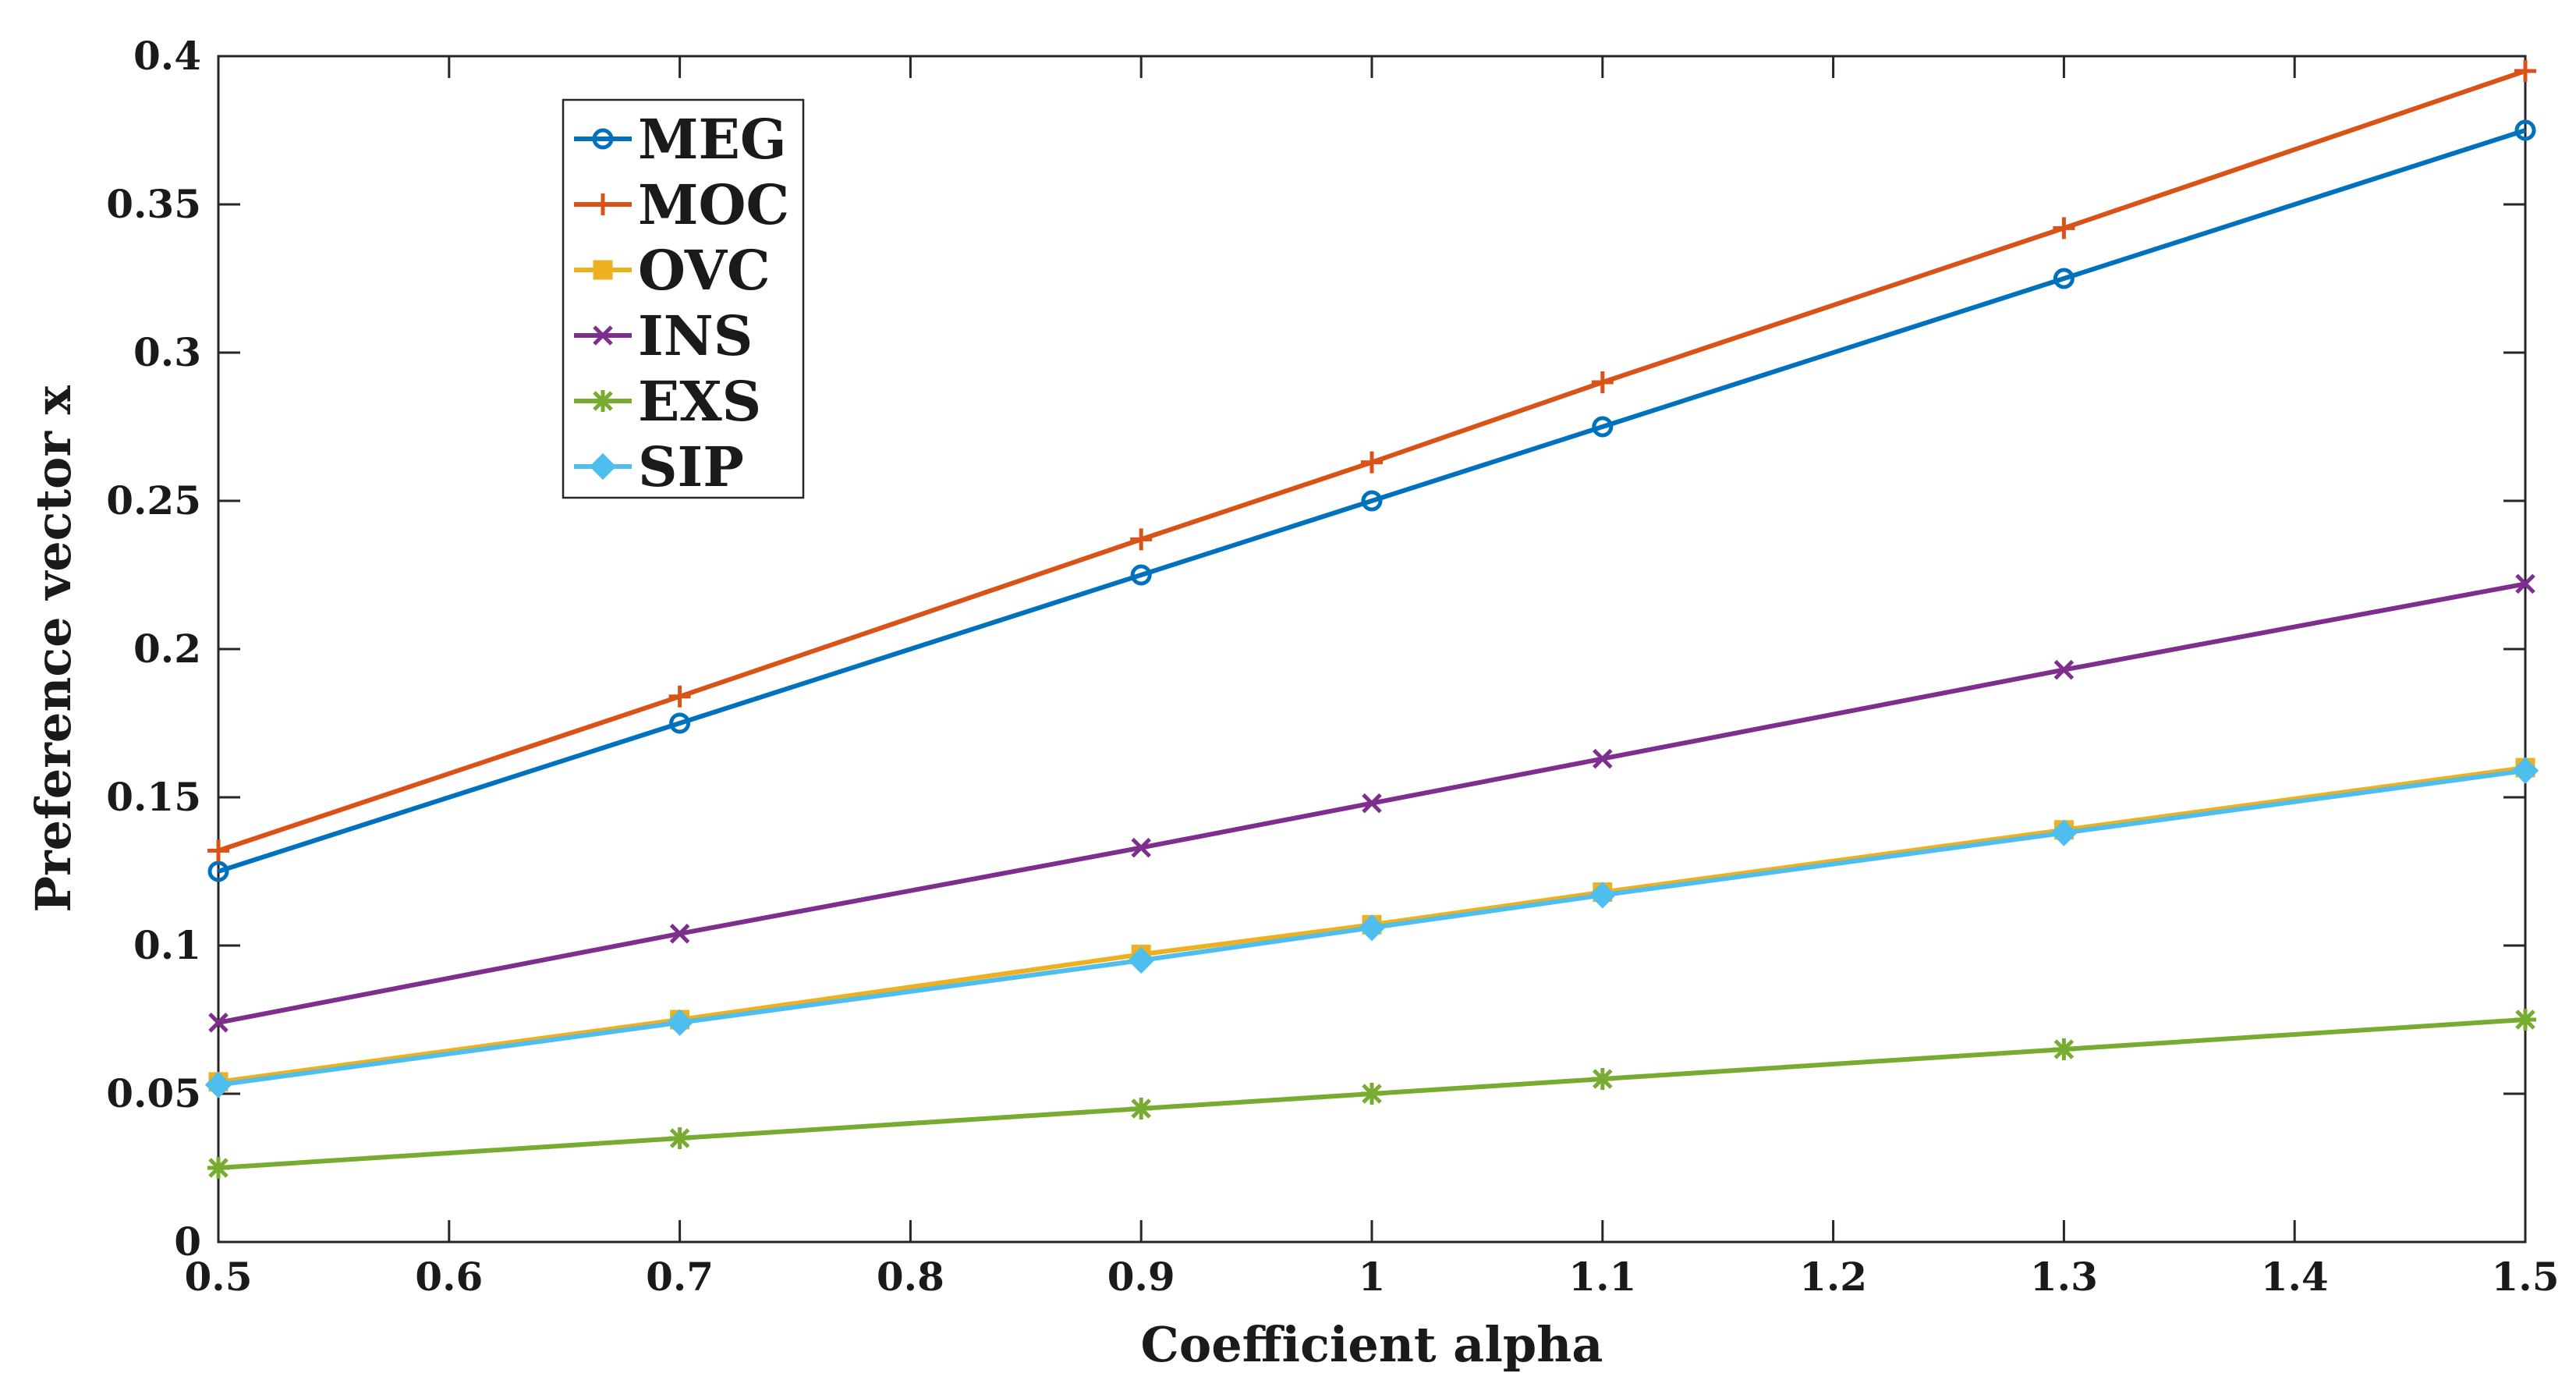  Describe the element at coordinates (911, 1277) in the screenshot. I see `x-tick-label: 0.8` at that location.